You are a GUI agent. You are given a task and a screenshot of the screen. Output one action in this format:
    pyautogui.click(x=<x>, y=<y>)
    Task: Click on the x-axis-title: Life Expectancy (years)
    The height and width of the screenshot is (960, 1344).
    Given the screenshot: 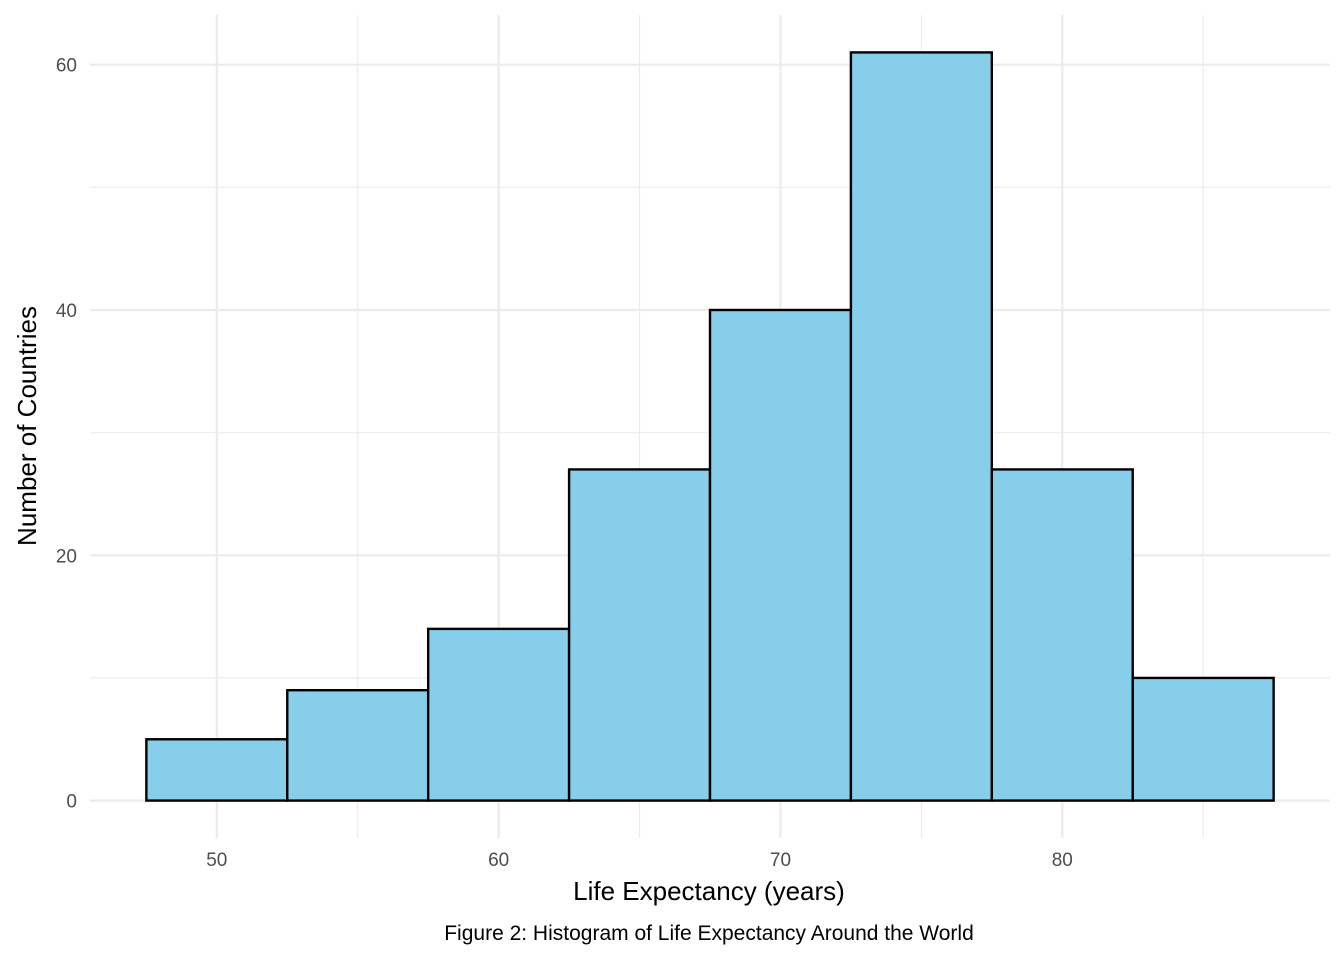 What is the action you would take?
    pyautogui.click(x=709, y=891)
    